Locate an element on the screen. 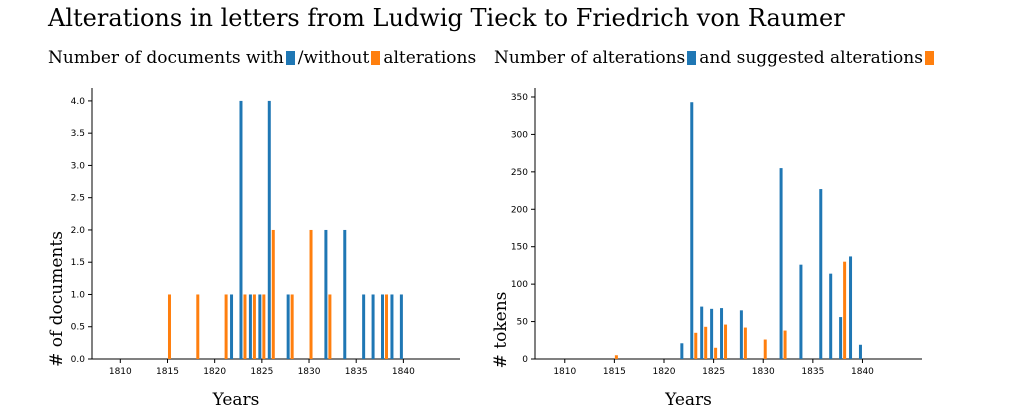  chart1-y-tick-label: 1.0 is located at coordinates (78, 295).